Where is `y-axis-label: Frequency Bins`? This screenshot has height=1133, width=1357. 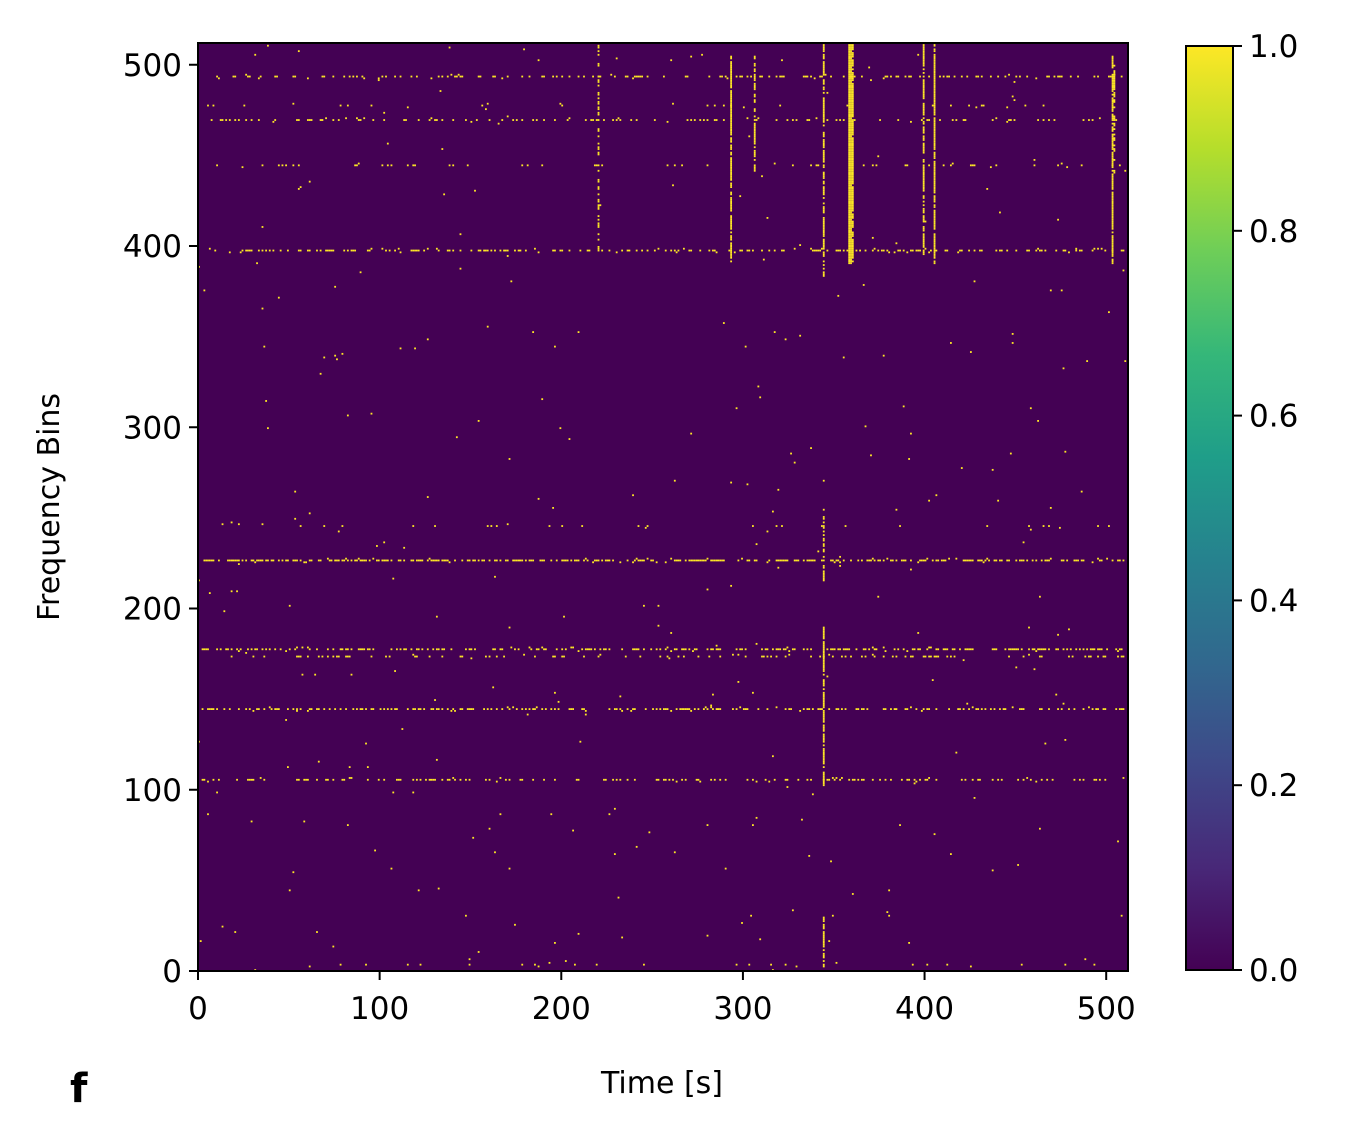 y-axis-label: Frequency Bins is located at coordinates (49, 507).